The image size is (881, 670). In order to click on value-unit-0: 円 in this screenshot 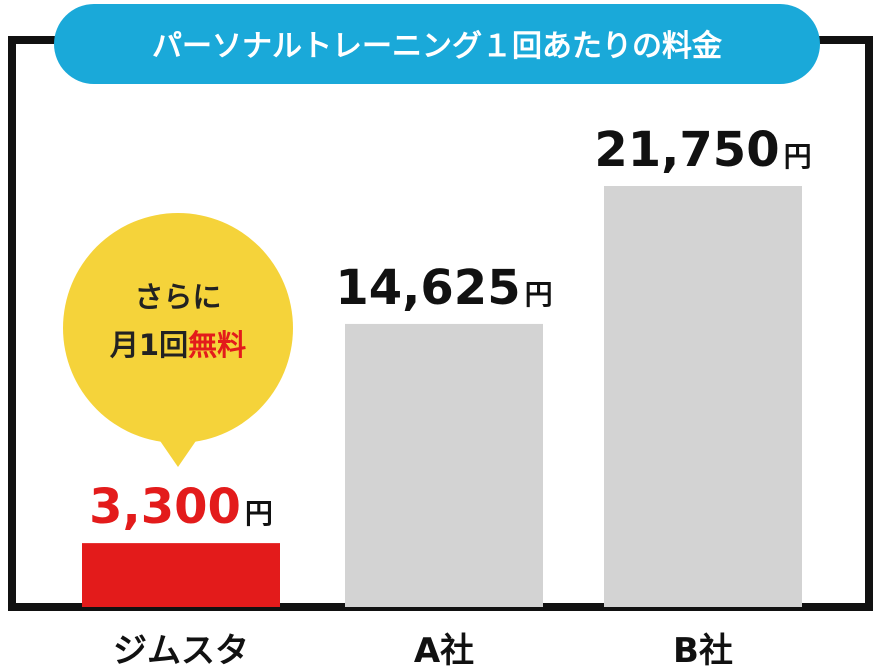, I will do `click(259, 513)`.